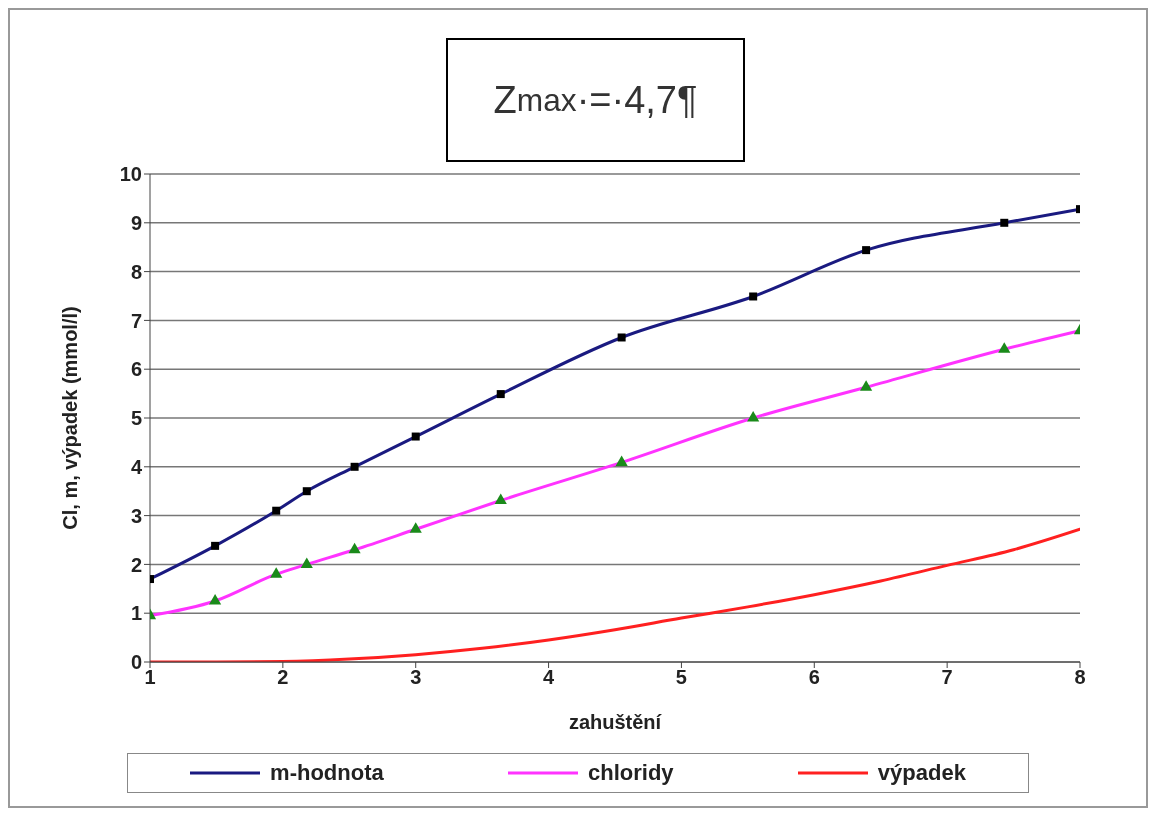  Describe the element at coordinates (814, 677) in the screenshot. I see `x-tick-label: 6` at that location.